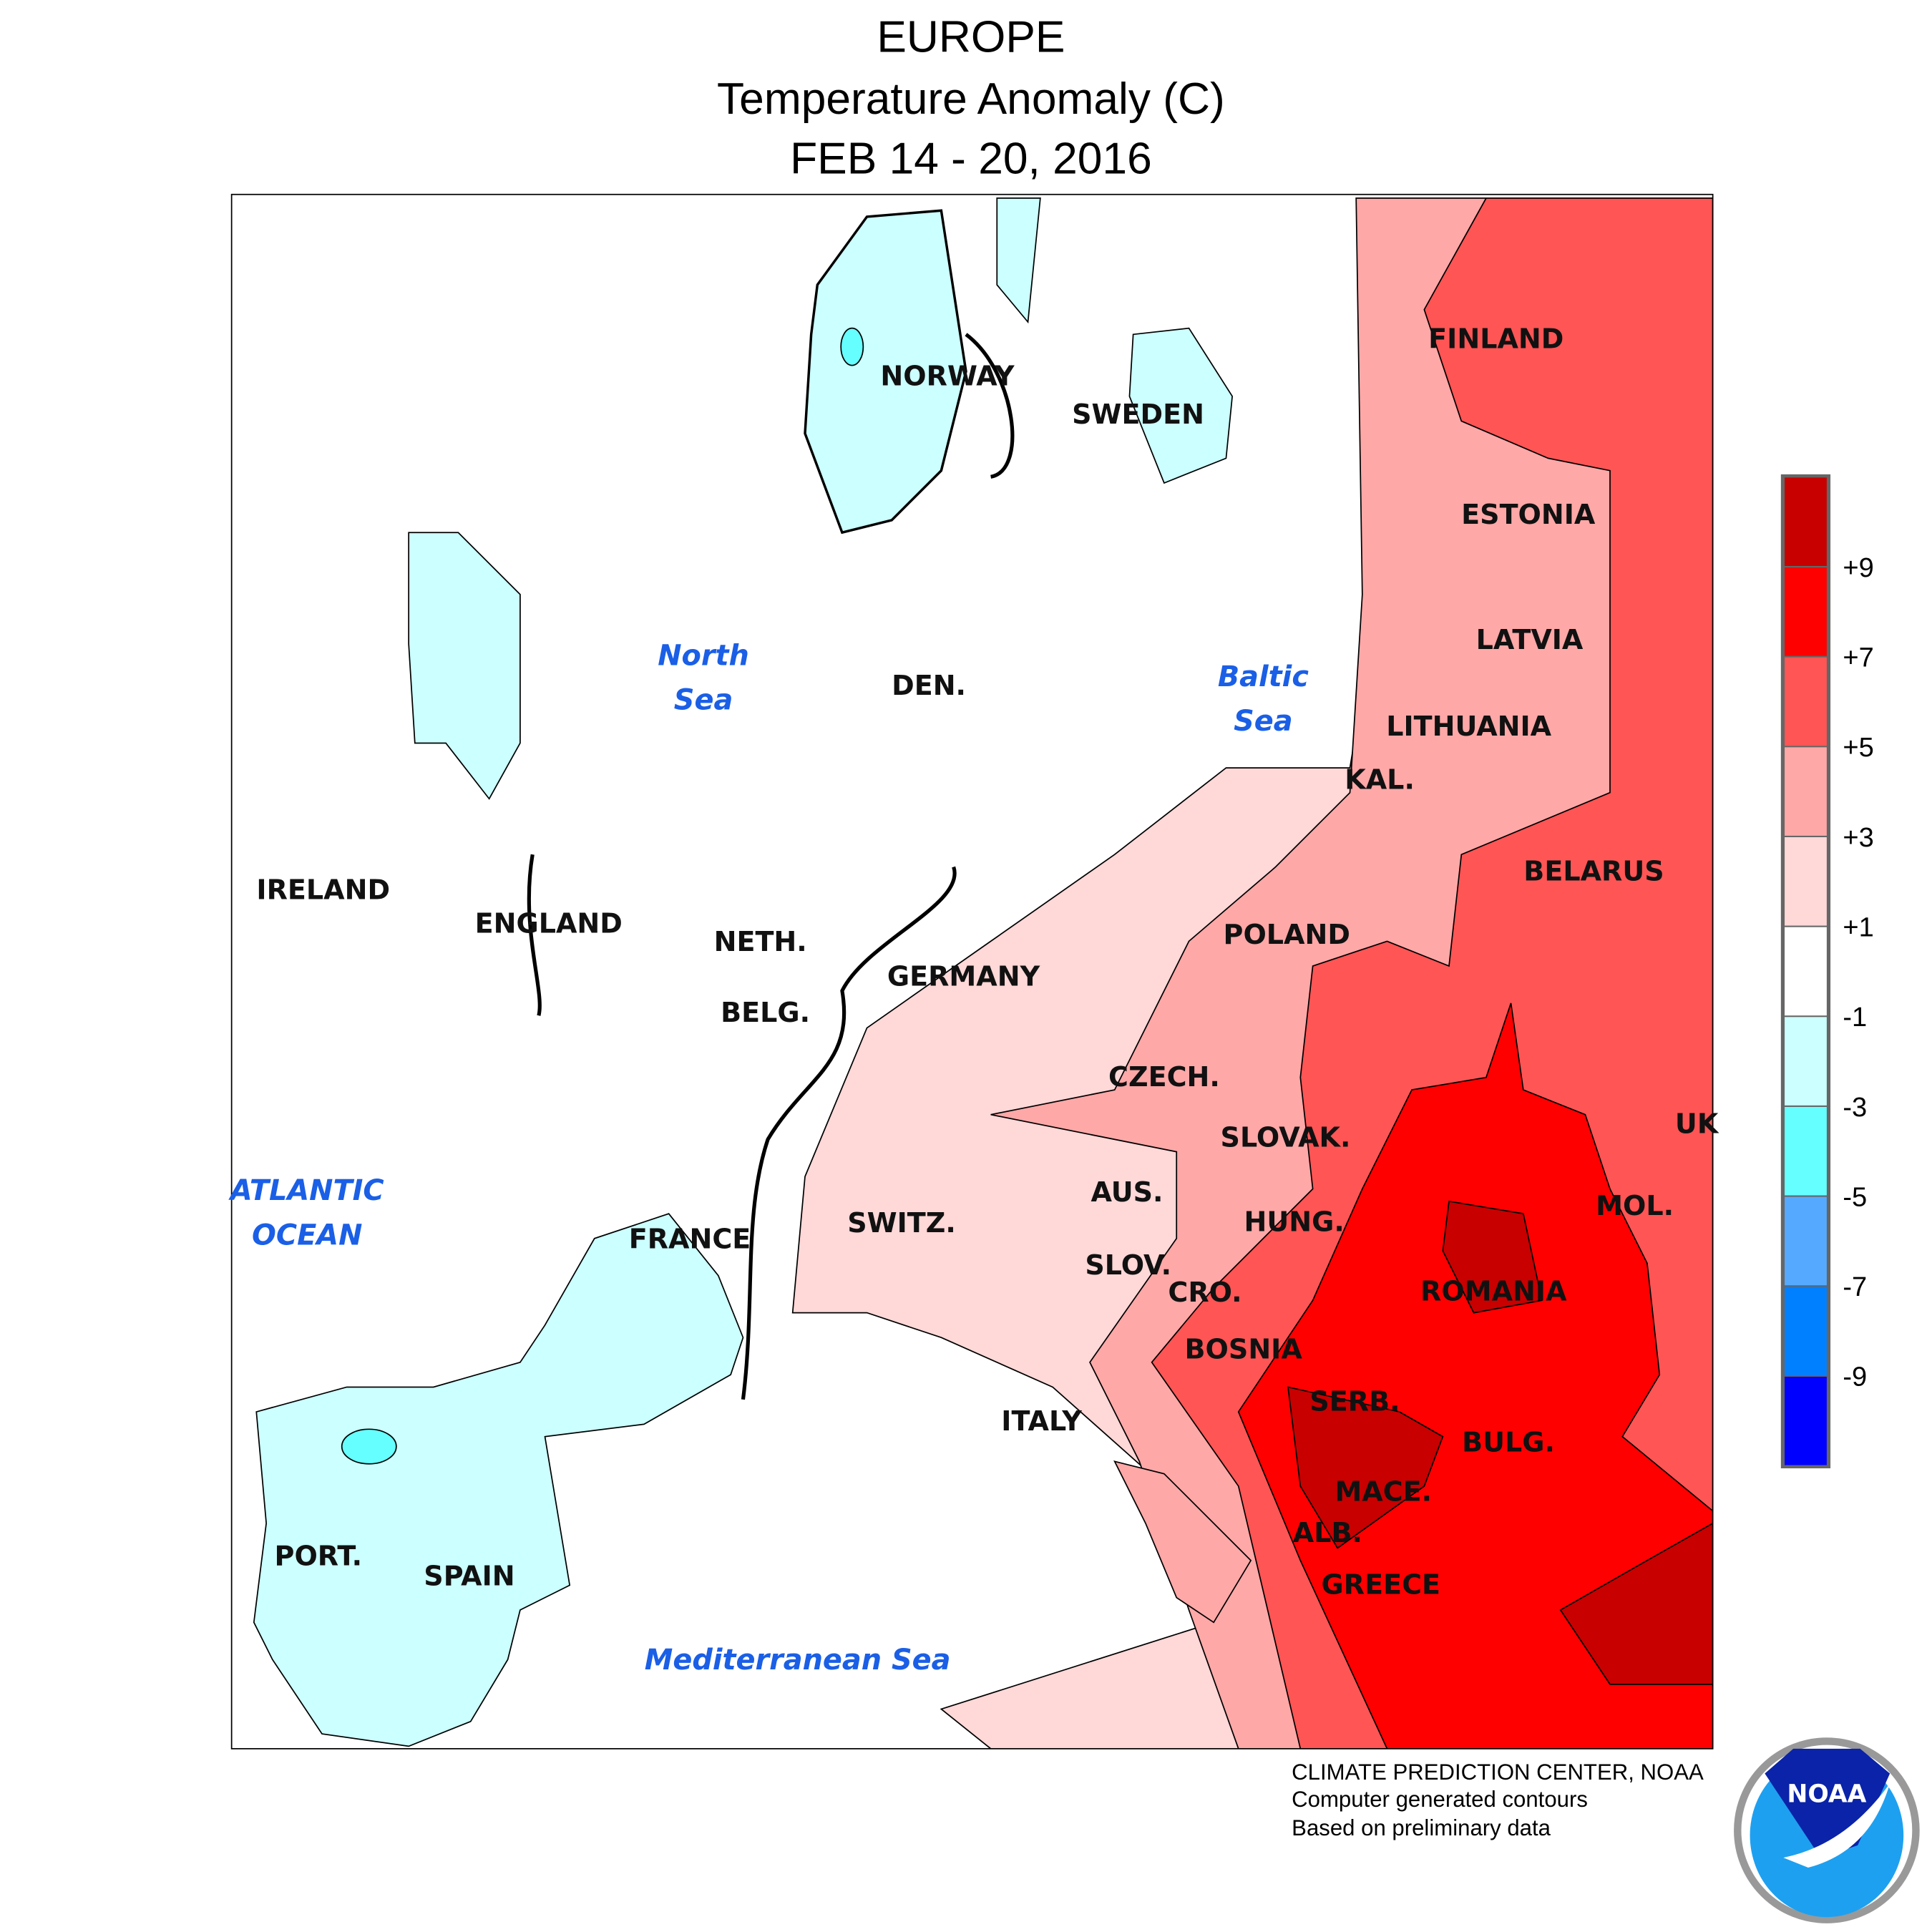 This screenshot has width=1932, height=1932. Describe the element at coordinates (1263, 721) in the screenshot. I see `sea-label-baltic-2: Sea` at that location.